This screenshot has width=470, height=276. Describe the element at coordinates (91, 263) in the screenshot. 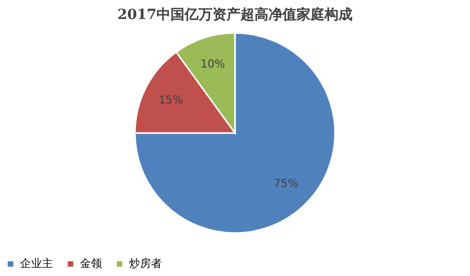

I see `legend-label: 金领` at that location.